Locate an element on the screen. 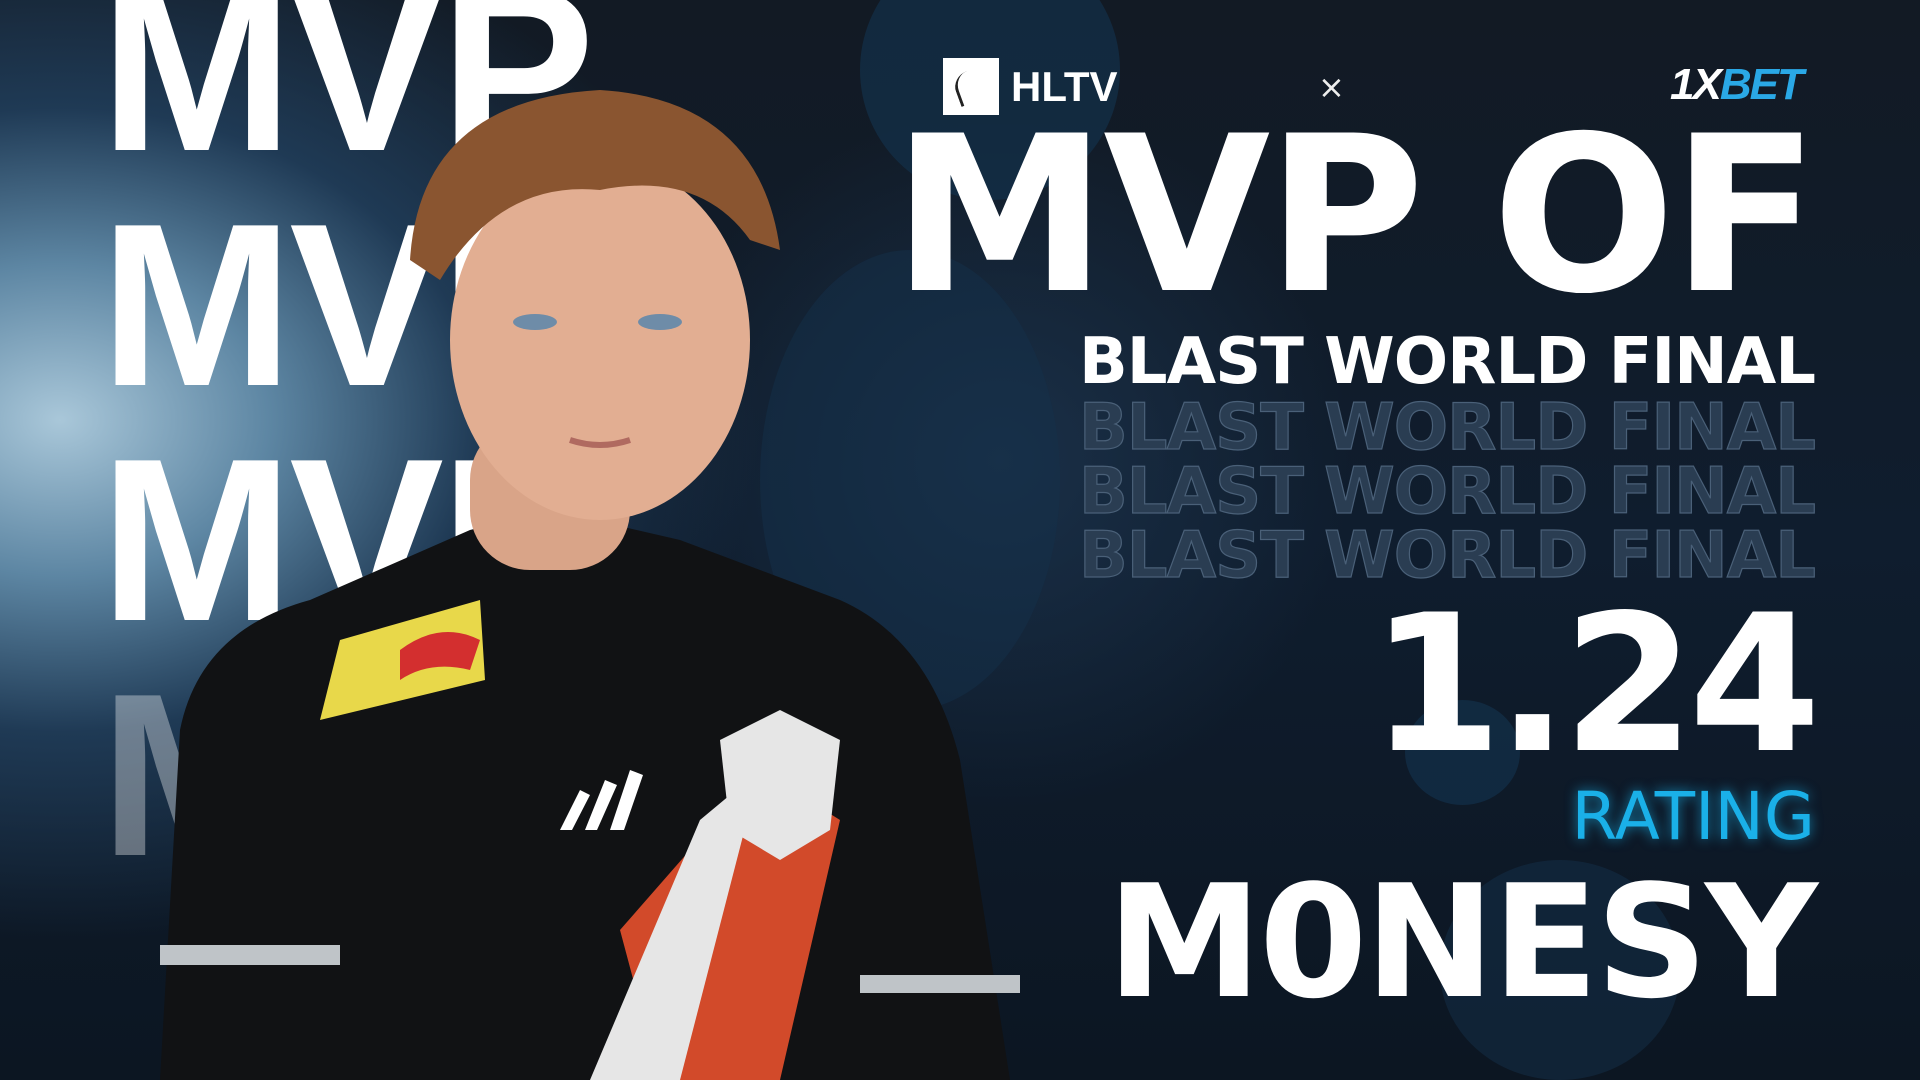 This screenshot has width=1920, height=1080. hltv-logo-text: HLTV is located at coordinates (1064, 86).